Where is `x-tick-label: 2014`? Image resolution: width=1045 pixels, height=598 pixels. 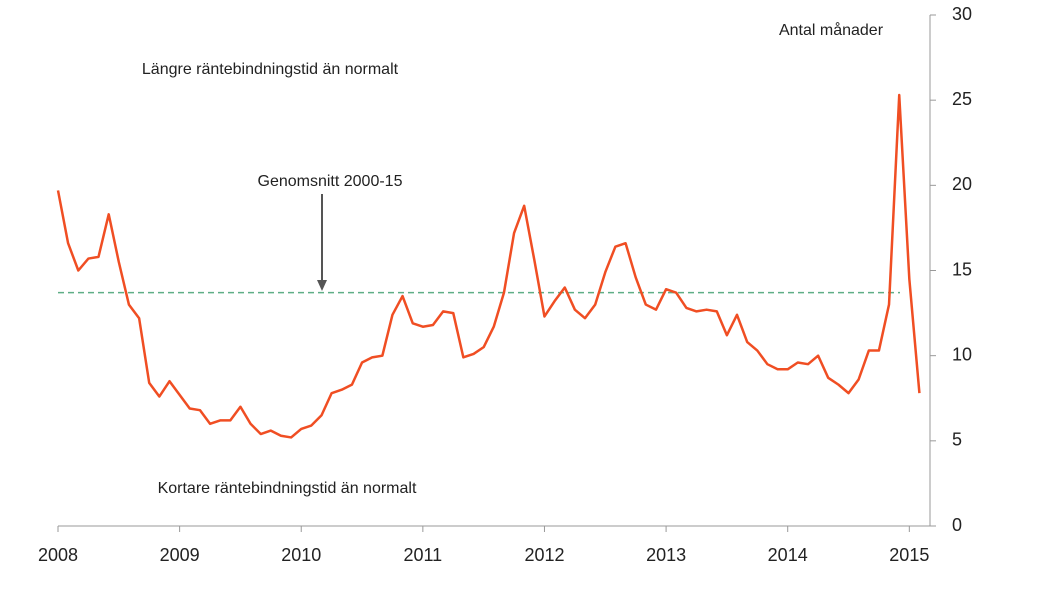
x-tick-label: 2014 is located at coordinates (788, 555).